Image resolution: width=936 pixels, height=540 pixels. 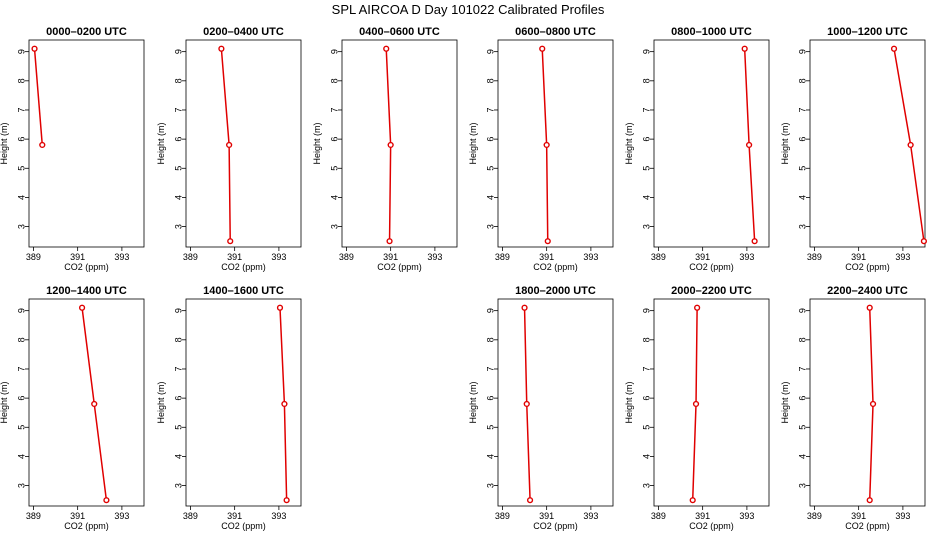 I want to click on profile-line, so click(x=38, y=97).